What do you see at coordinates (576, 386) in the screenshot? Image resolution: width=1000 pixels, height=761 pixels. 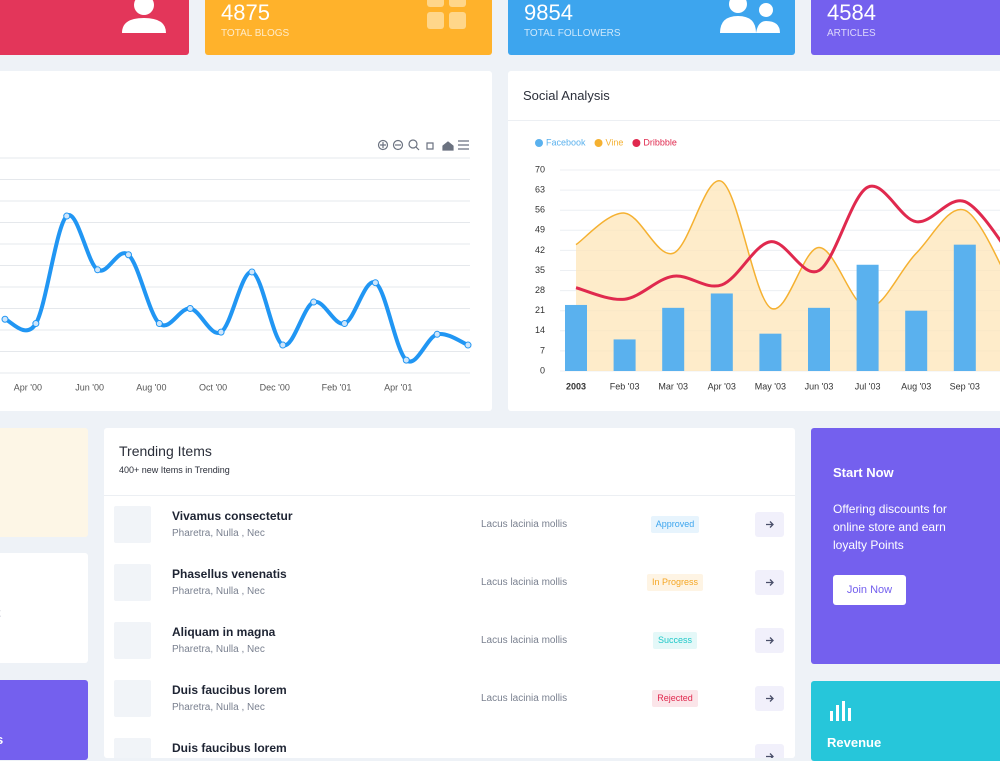 I see `x-tick-label: 2003` at bounding box center [576, 386].